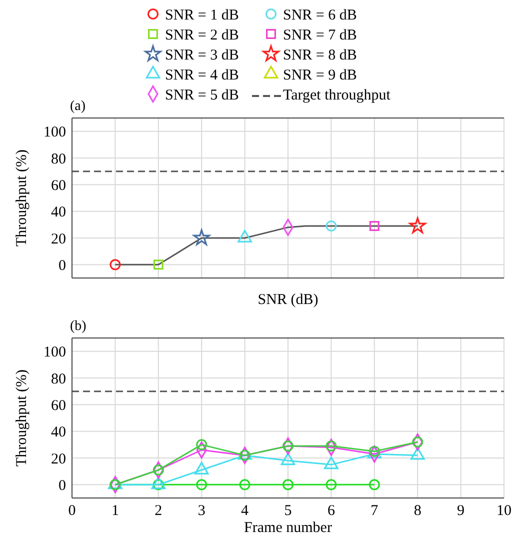  What do you see at coordinates (158, 511) in the screenshot?
I see `x-tick-label: 2` at bounding box center [158, 511].